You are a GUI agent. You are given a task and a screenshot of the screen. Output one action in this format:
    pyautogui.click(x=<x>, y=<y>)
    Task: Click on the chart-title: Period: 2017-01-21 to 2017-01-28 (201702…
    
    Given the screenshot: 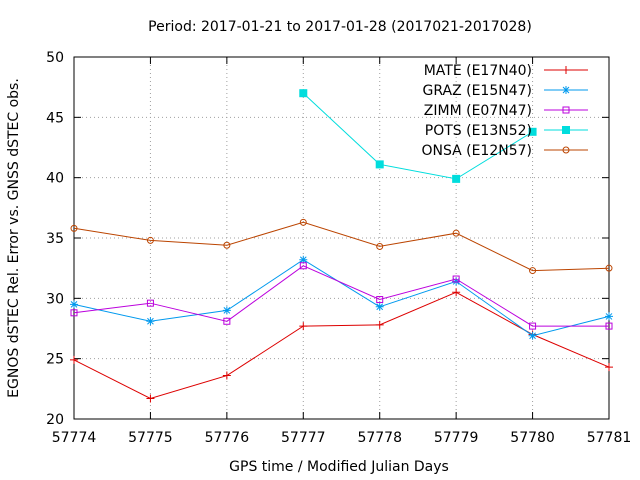 What is the action you would take?
    pyautogui.click(x=340, y=27)
    